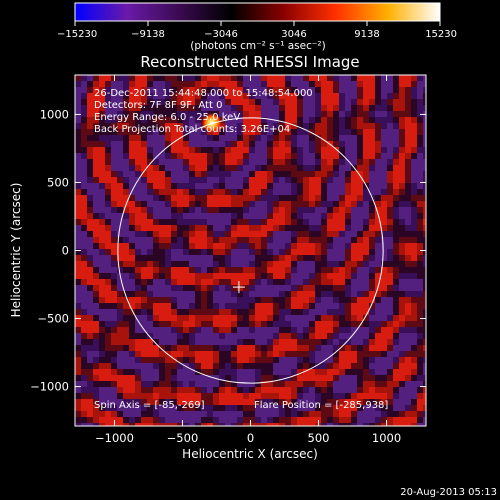 The height and width of the screenshot is (500, 500). Describe the element at coordinates (65, 251) in the screenshot. I see `y-tick-label: 0` at that location.